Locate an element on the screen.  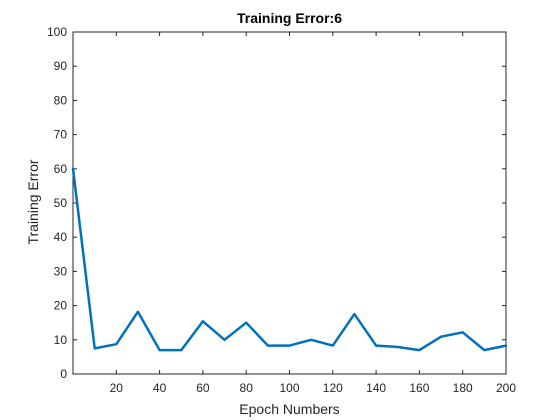
x-tick-label: 60 is located at coordinates (203, 388).